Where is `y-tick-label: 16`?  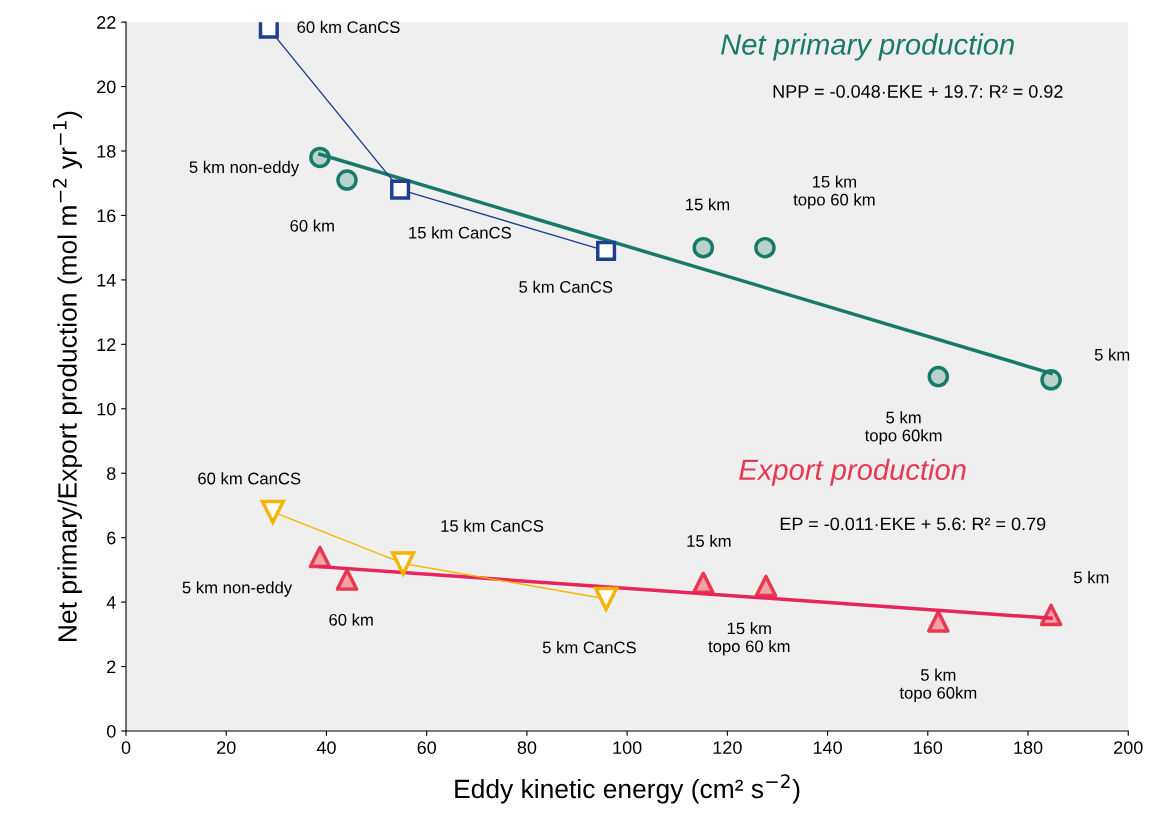 y-tick-label: 16 is located at coordinates (106, 216).